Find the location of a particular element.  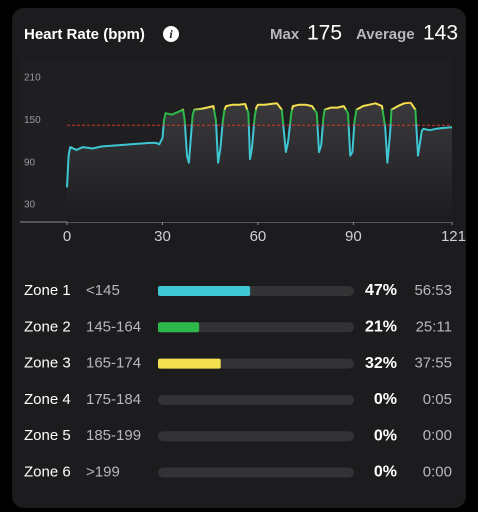

average-label: Average is located at coordinates (385, 34).